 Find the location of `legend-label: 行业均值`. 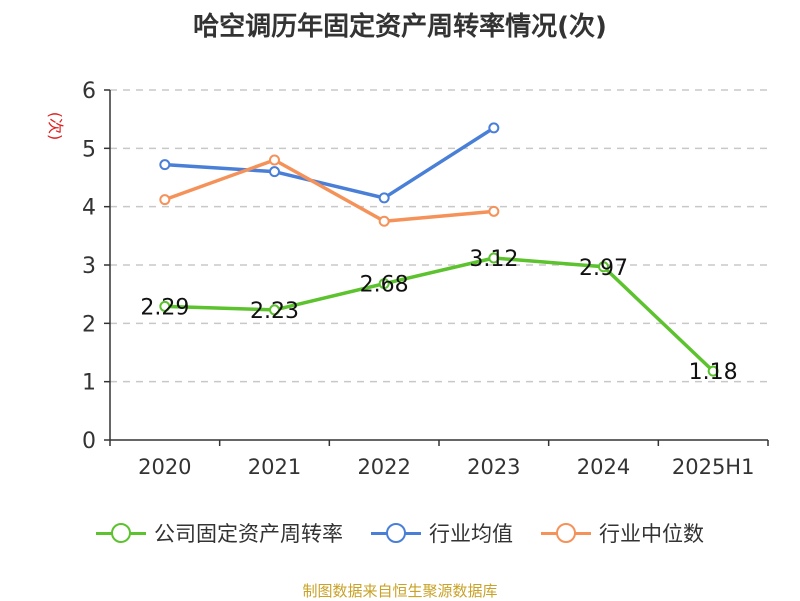

legend-label: 行业均值 is located at coordinates (471, 534).